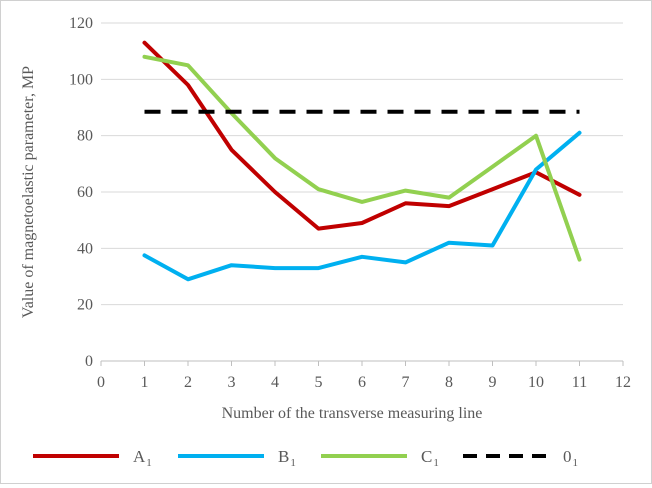  Describe the element at coordinates (89, 361) in the screenshot. I see `y-tick-label: 0` at that location.